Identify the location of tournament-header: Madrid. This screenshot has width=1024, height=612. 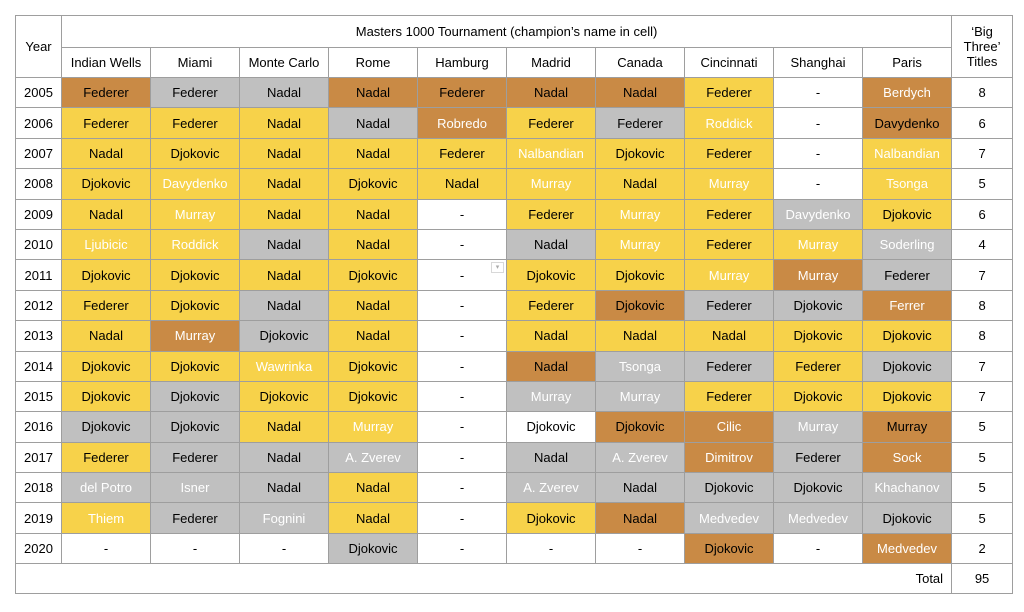
(551, 62).